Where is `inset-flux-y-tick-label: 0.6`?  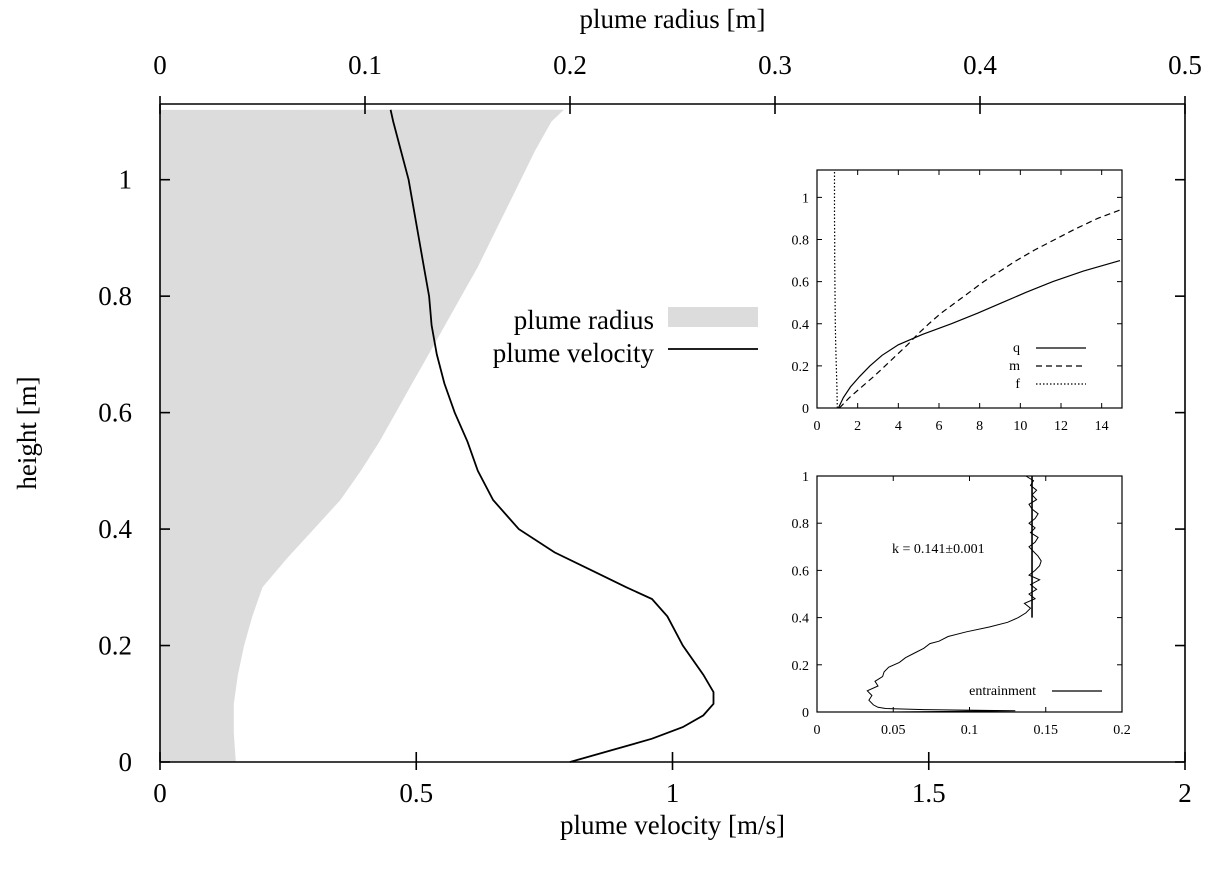 inset-flux-y-tick-label: 0.6 is located at coordinates (801, 283).